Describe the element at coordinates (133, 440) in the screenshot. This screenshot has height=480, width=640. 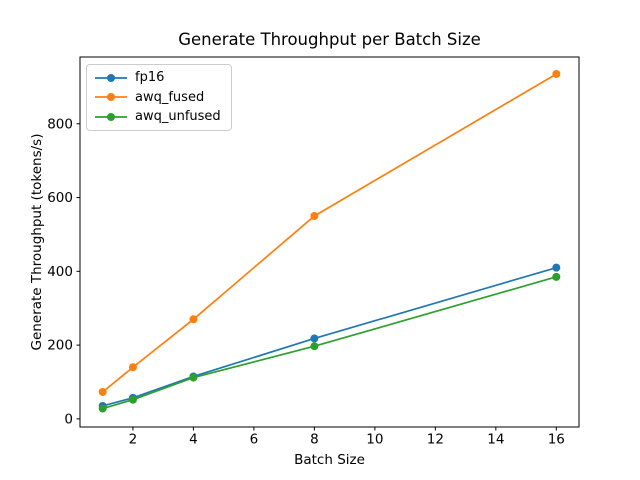
I see `x-tick-label: 2` at that location.